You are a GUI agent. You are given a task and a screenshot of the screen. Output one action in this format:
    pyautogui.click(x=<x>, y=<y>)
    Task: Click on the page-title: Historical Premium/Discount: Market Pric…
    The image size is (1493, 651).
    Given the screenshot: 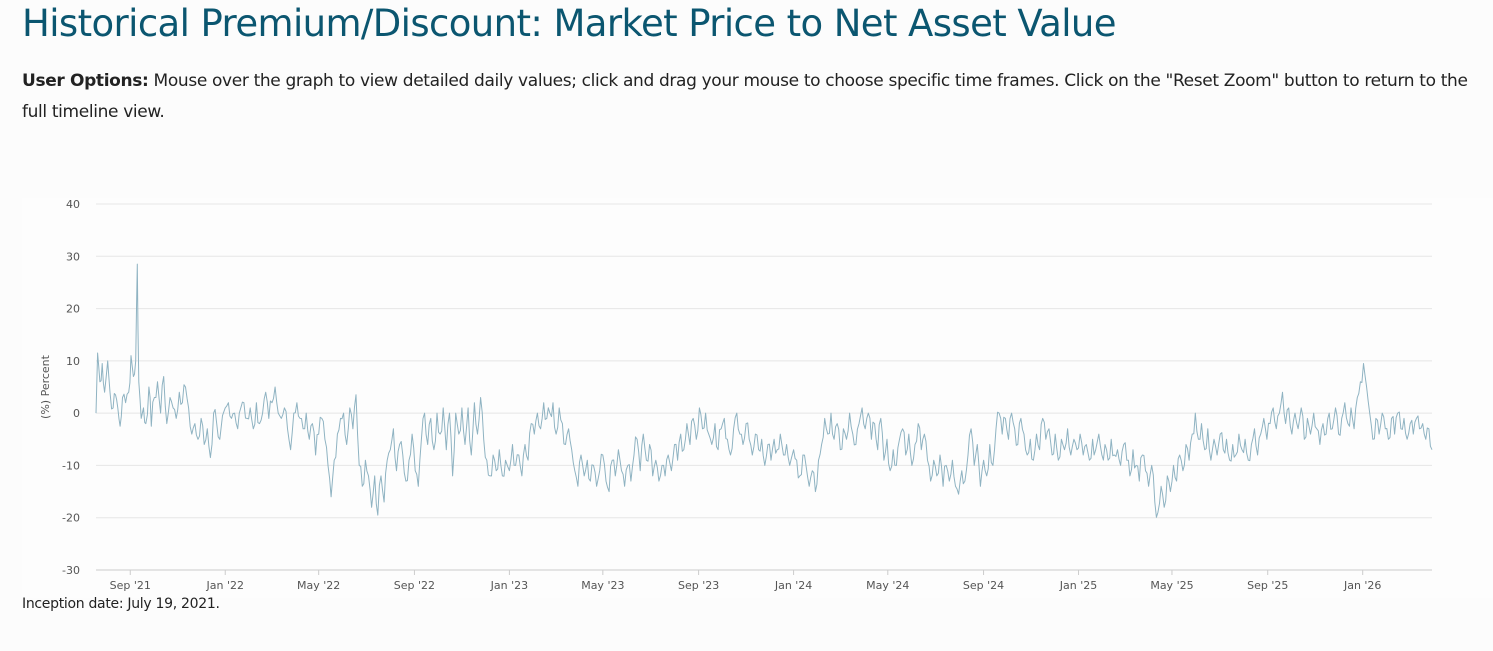 What is the action you would take?
    pyautogui.click(x=569, y=23)
    